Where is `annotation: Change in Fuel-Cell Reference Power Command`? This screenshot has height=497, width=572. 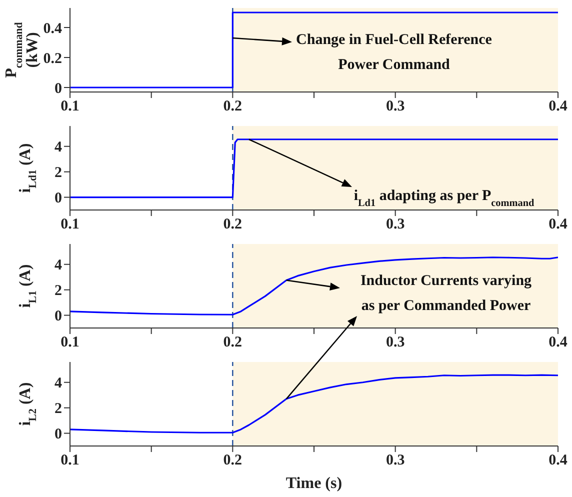
annotation: Change in Fuel-Cell Reference Power Command is located at coordinates (394, 52).